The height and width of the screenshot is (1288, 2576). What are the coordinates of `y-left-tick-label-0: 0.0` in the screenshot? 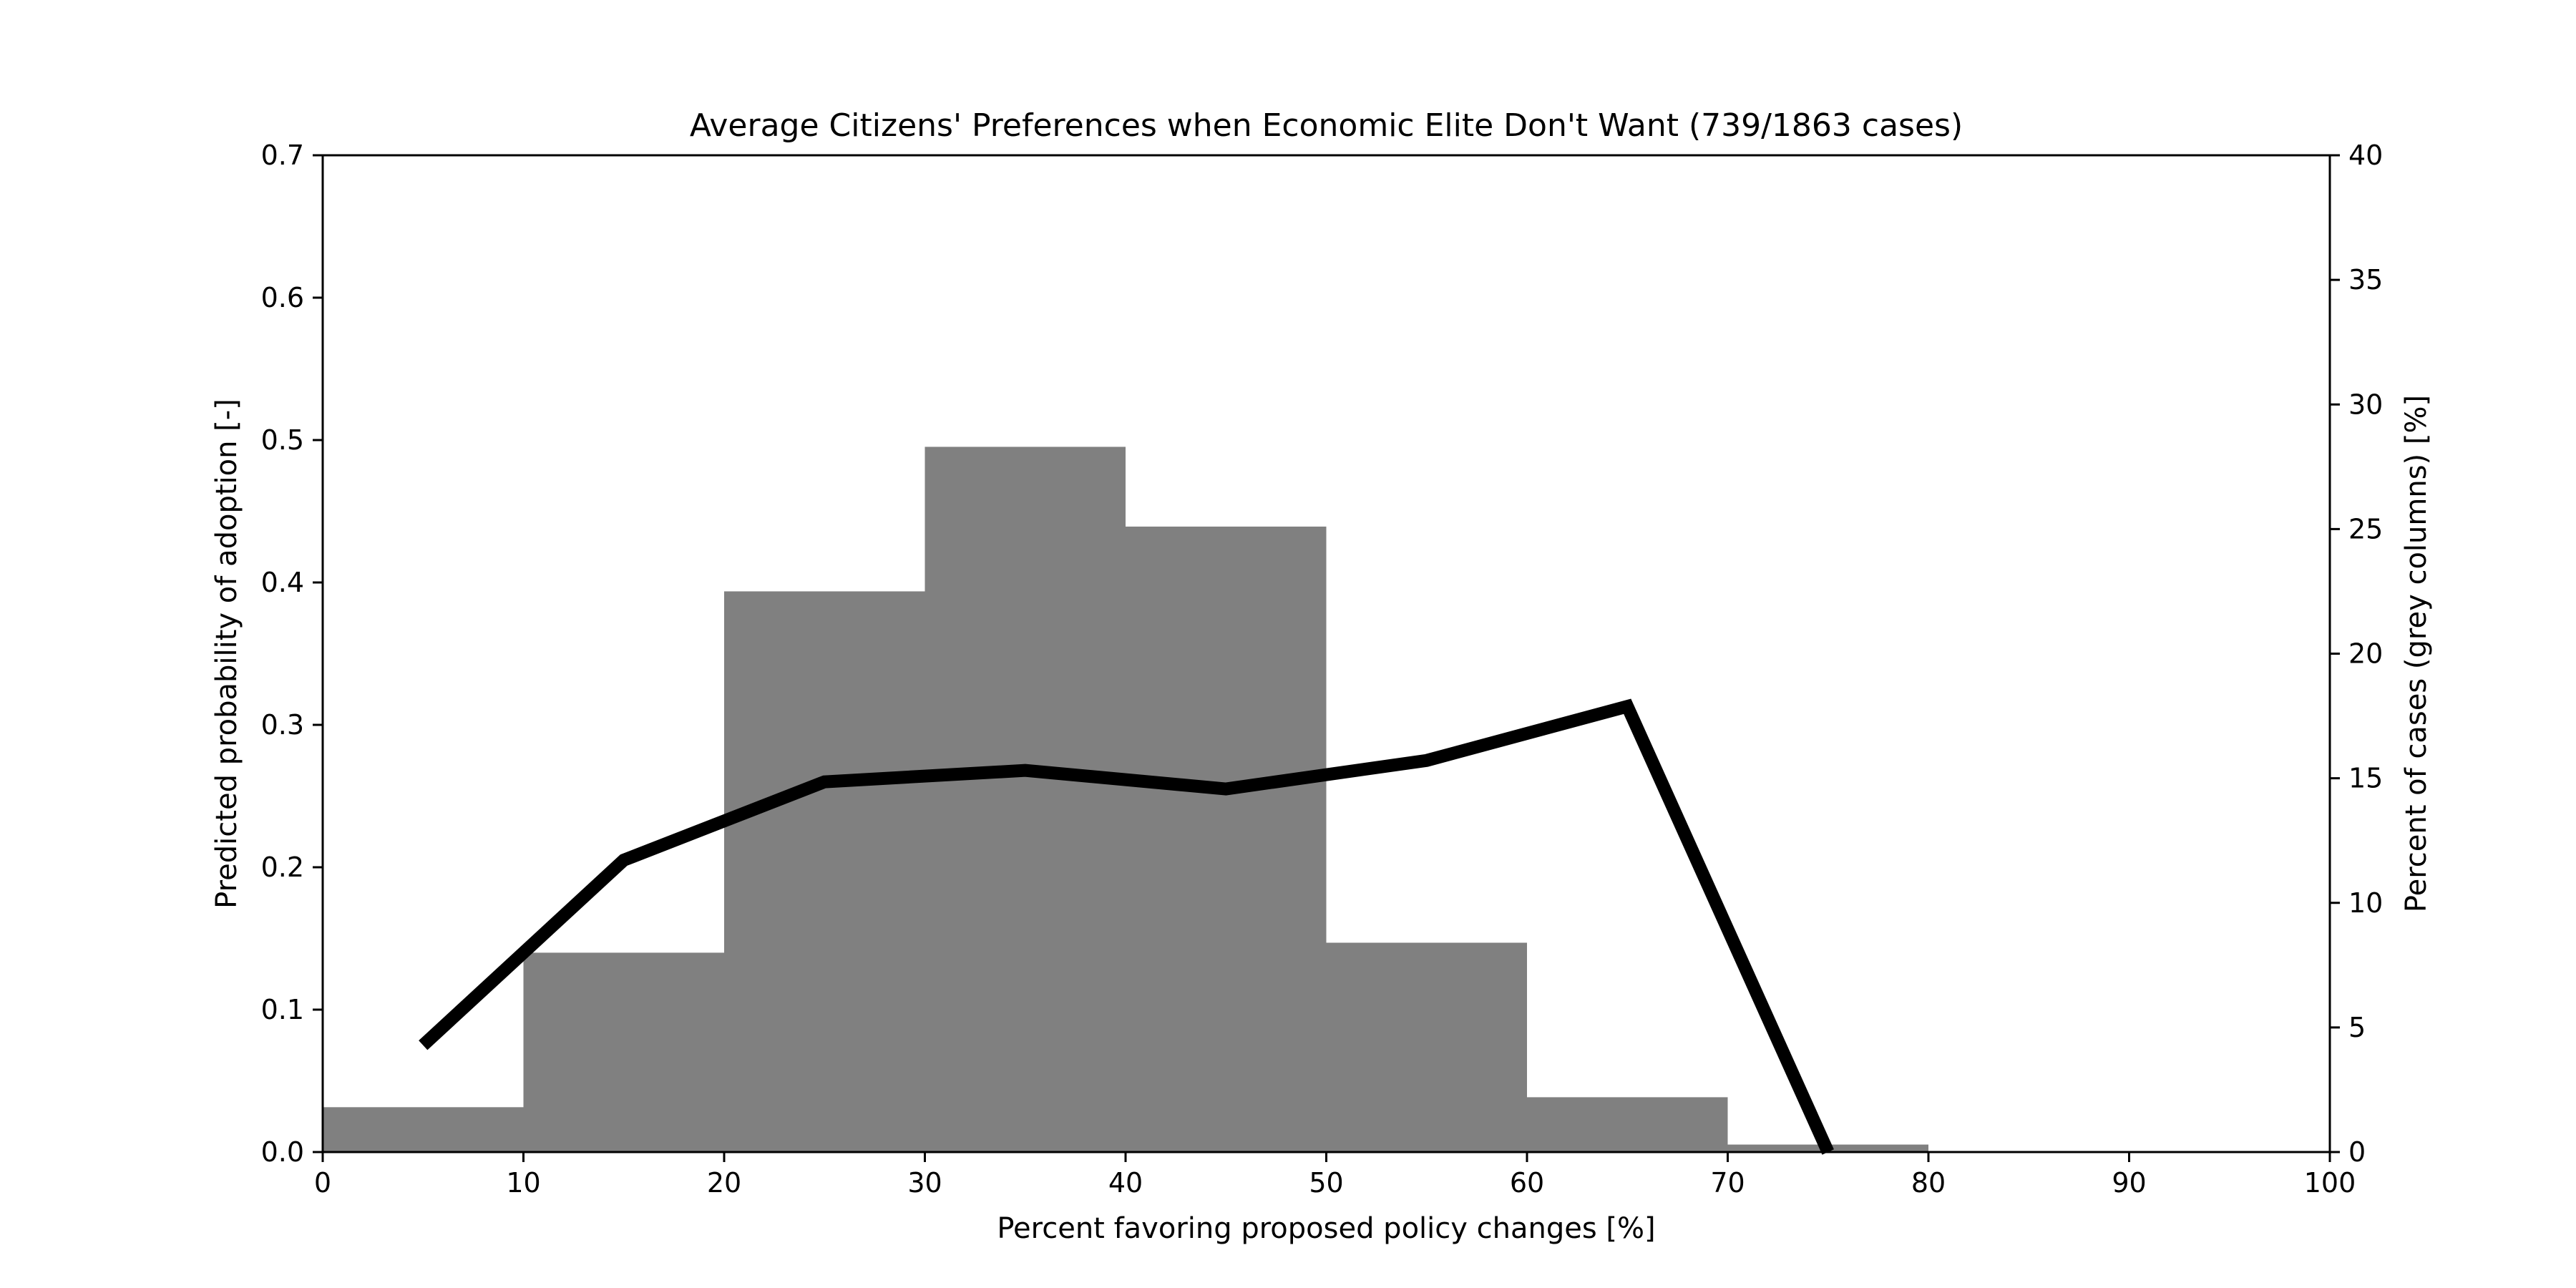 It's located at (282, 1152).